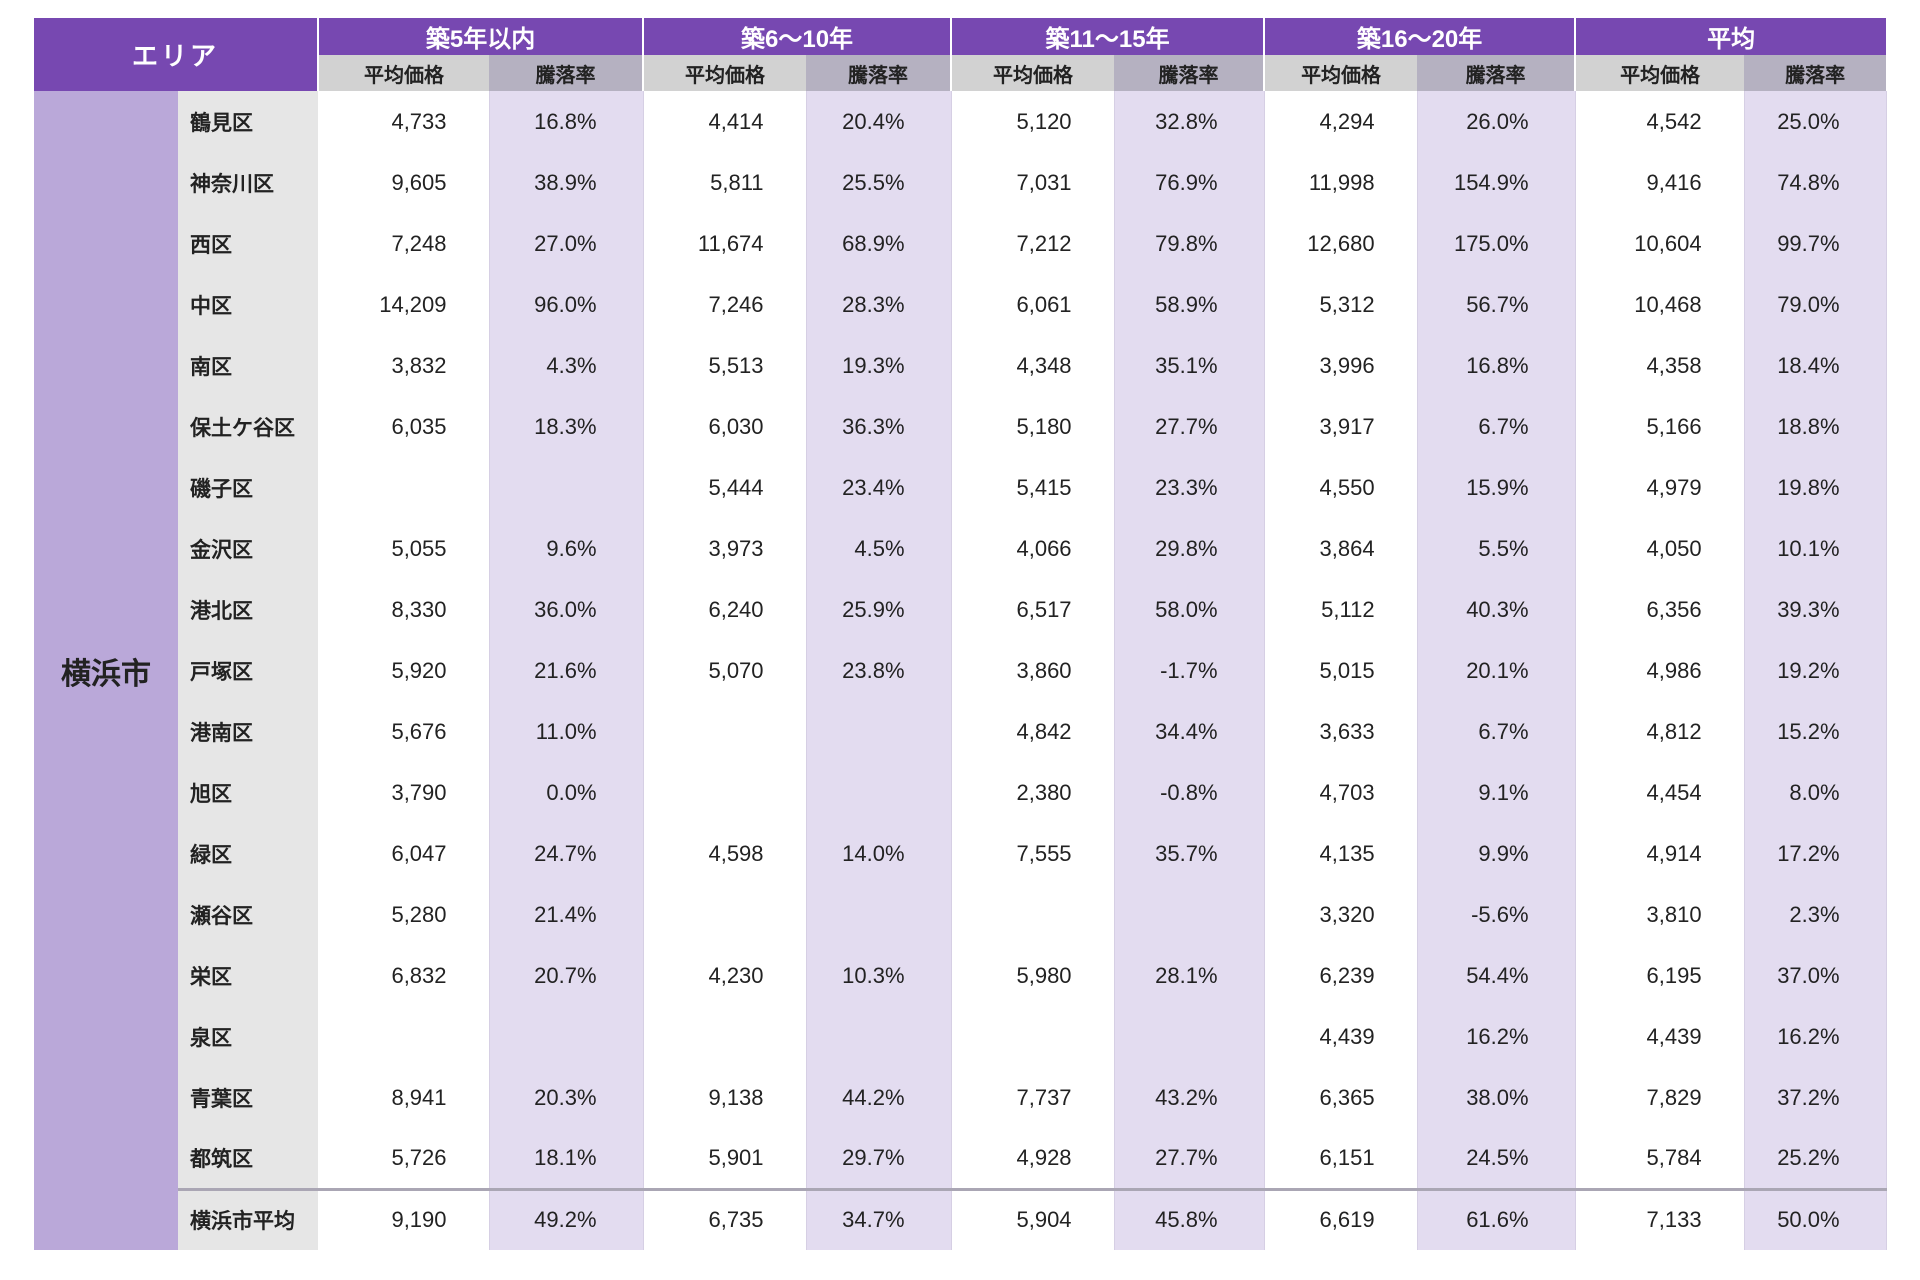 Image resolution: width=1920 pixels, height=1280 pixels. Describe the element at coordinates (1660, 426) in the screenshot. I see `price-cell: 5,166` at that location.